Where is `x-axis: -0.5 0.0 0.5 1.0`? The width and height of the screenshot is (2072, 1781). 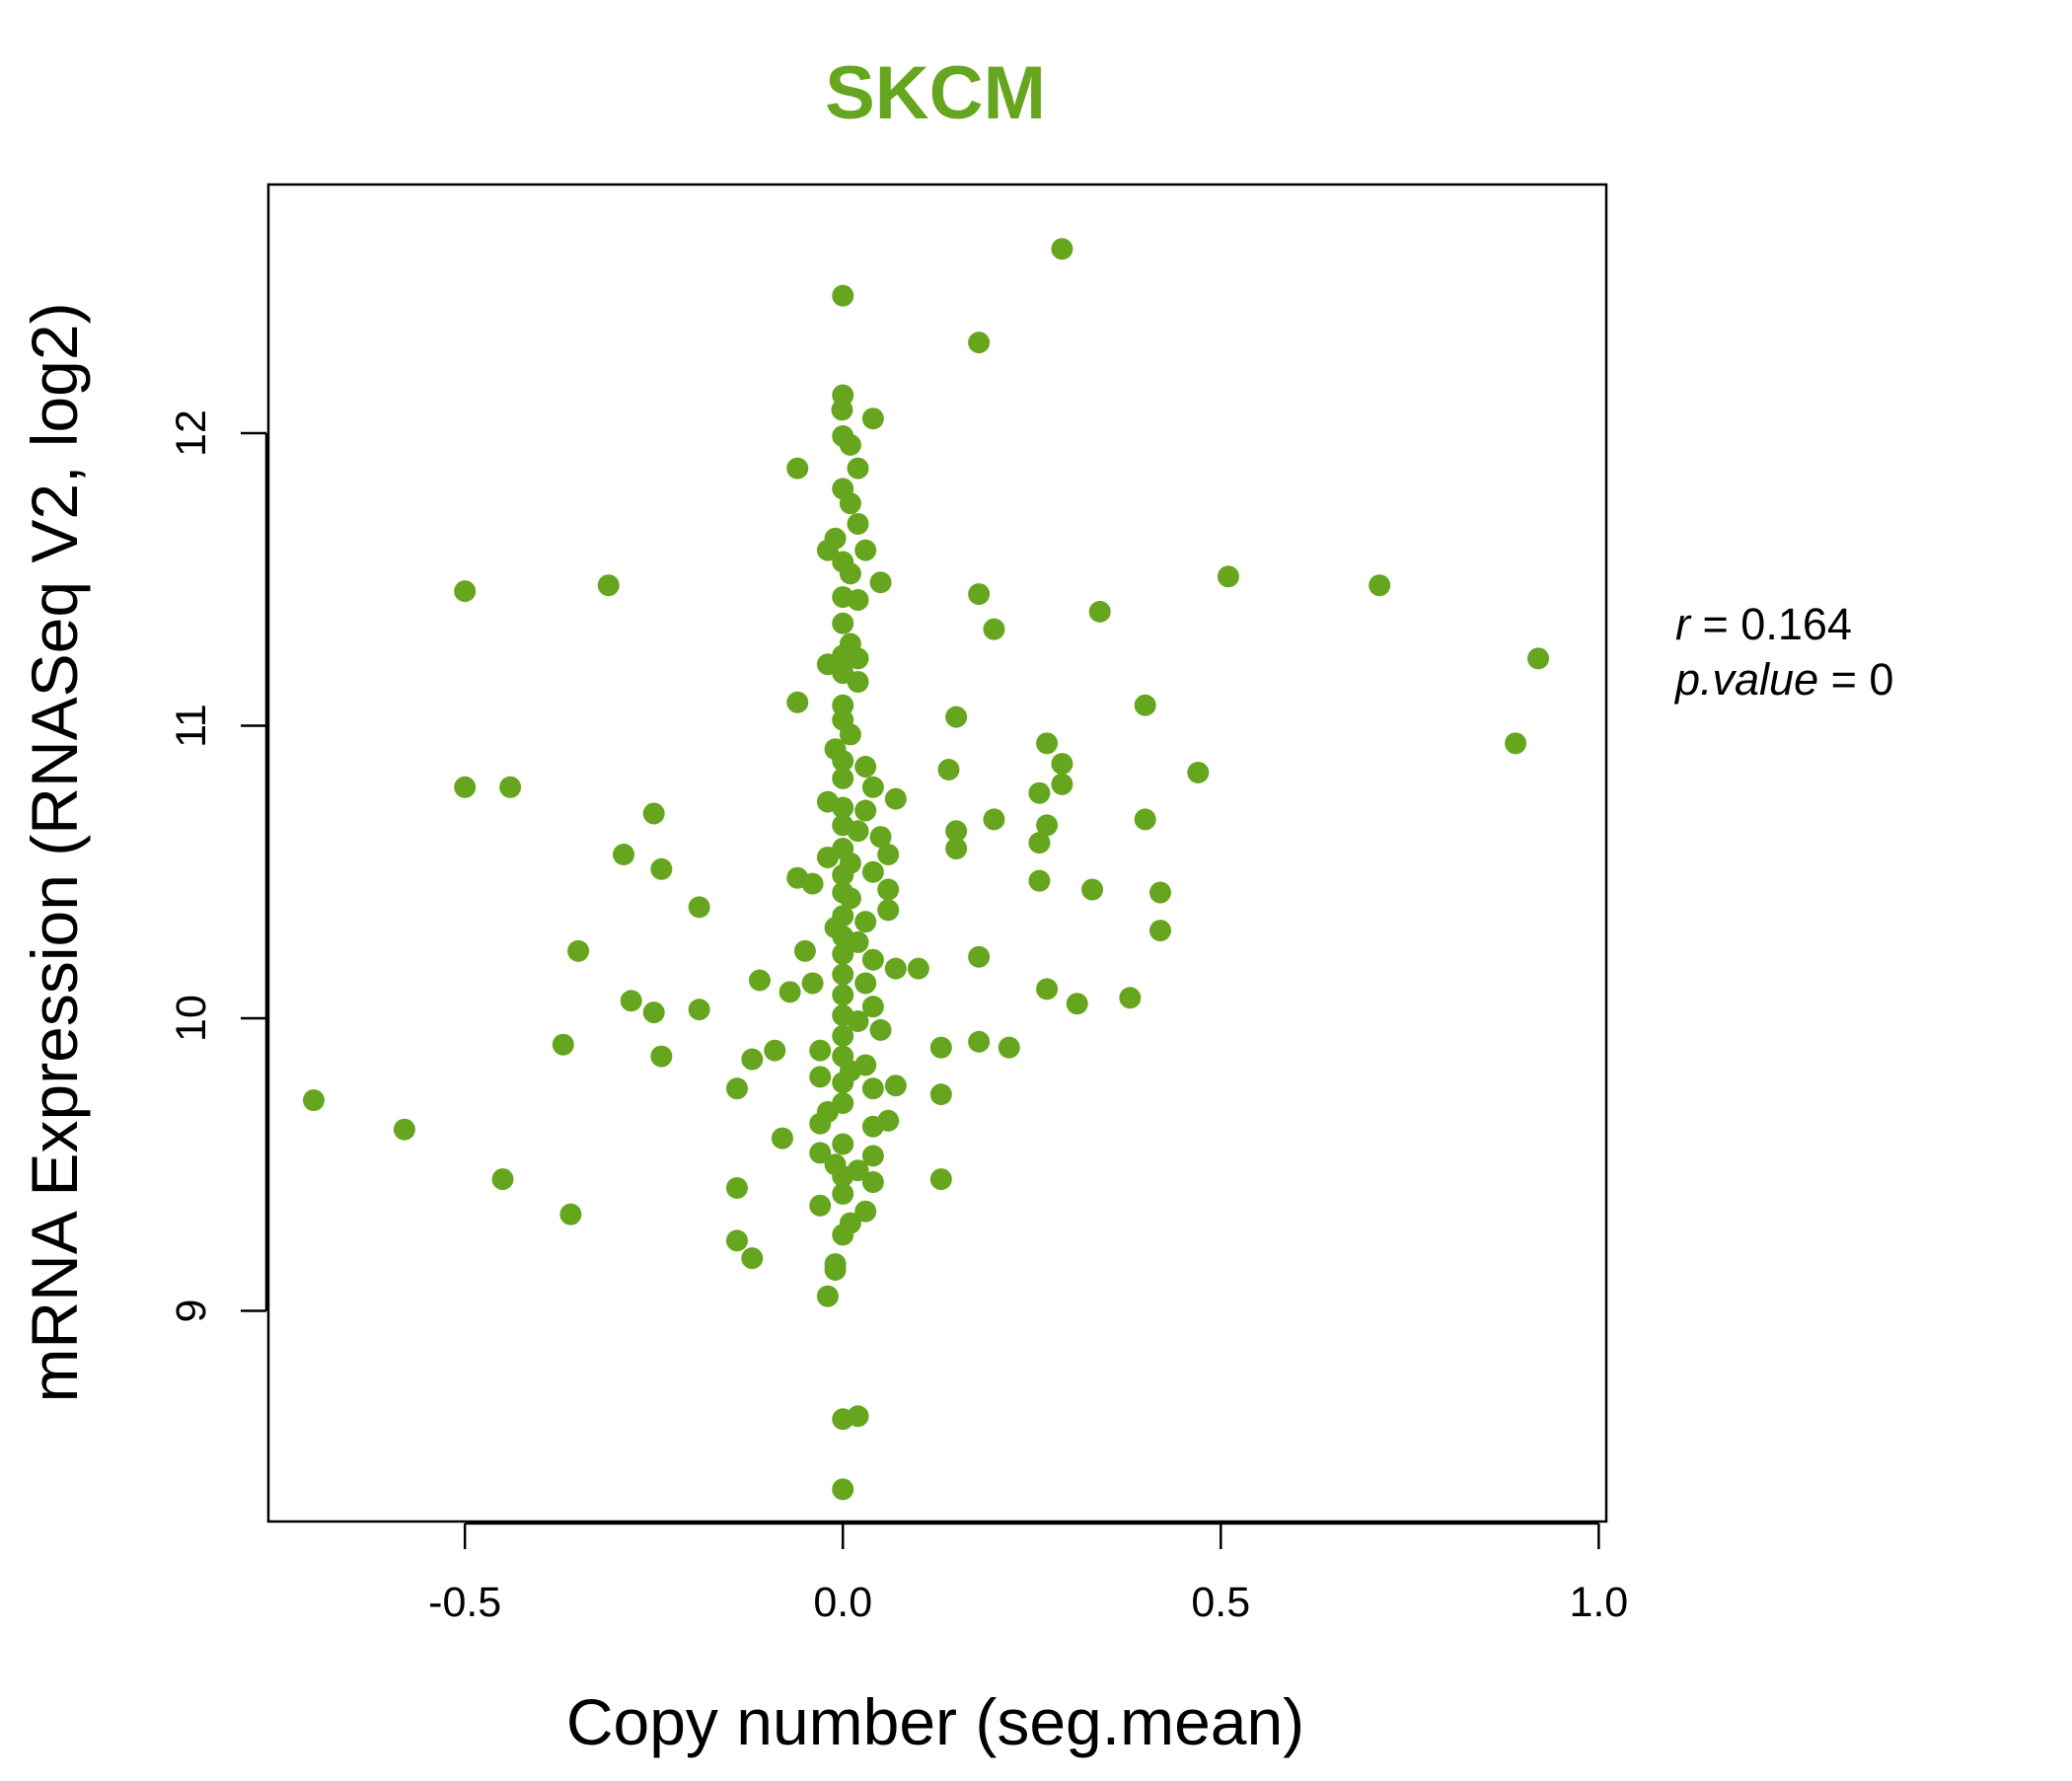
x-axis: -0.5 0.0 0.5 1.0 is located at coordinates (1028, 1573).